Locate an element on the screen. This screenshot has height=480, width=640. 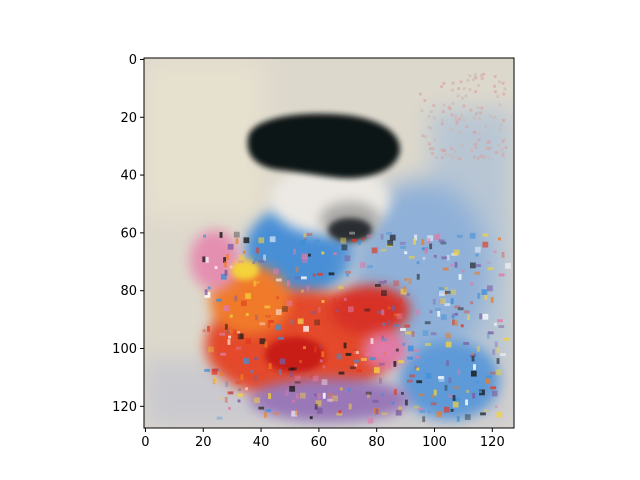
image-region-top-left is located at coordinates (204, 138).